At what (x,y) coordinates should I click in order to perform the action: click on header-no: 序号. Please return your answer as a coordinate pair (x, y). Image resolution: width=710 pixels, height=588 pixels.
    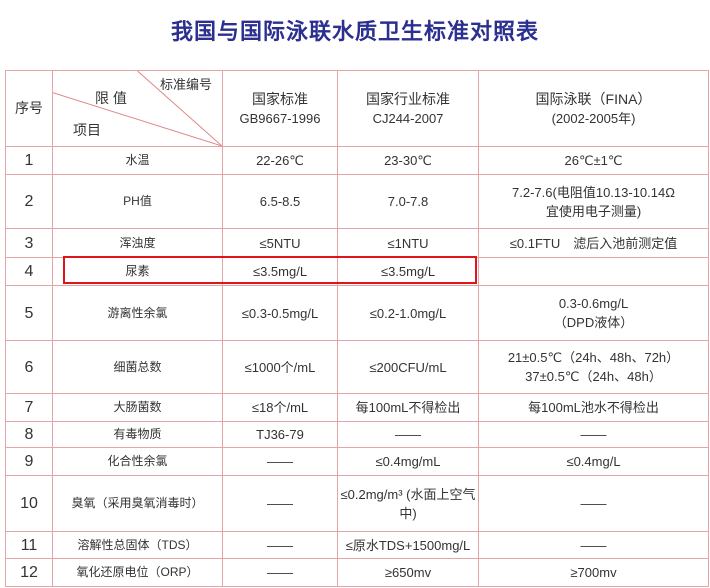
    Looking at the image, I should click on (29, 108).